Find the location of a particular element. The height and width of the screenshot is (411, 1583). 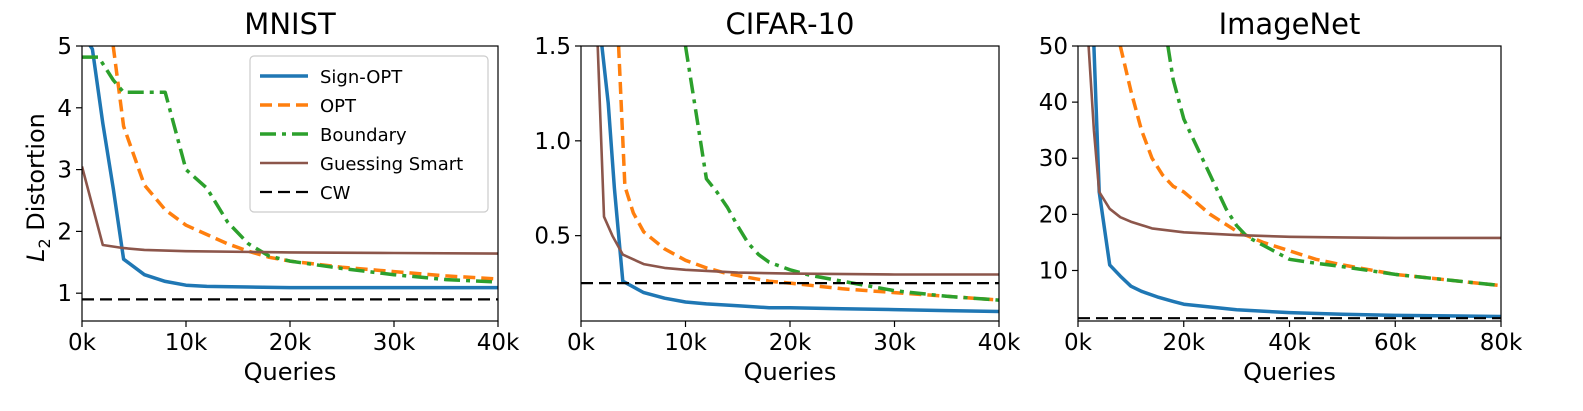

chart-mnist-xtick-label: 10k is located at coordinates (186, 343).